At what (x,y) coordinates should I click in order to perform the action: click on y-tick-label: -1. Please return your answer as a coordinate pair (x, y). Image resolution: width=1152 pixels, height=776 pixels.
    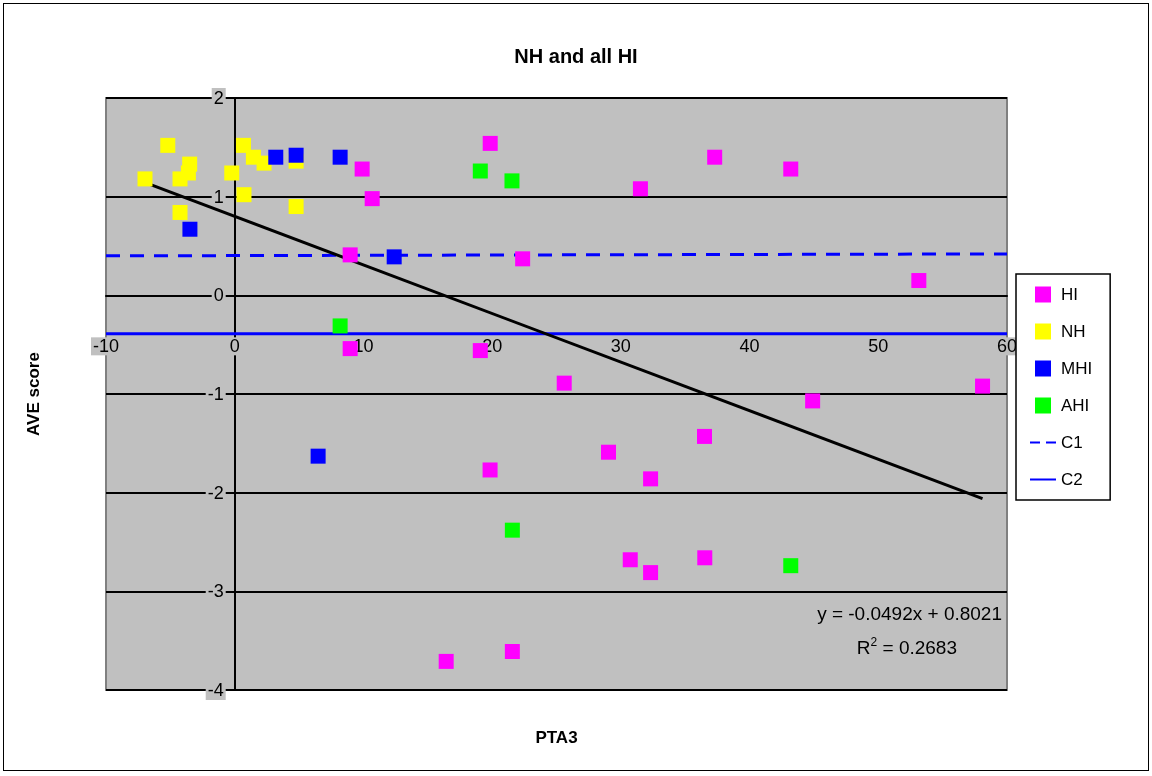
    Looking at the image, I should click on (215, 394).